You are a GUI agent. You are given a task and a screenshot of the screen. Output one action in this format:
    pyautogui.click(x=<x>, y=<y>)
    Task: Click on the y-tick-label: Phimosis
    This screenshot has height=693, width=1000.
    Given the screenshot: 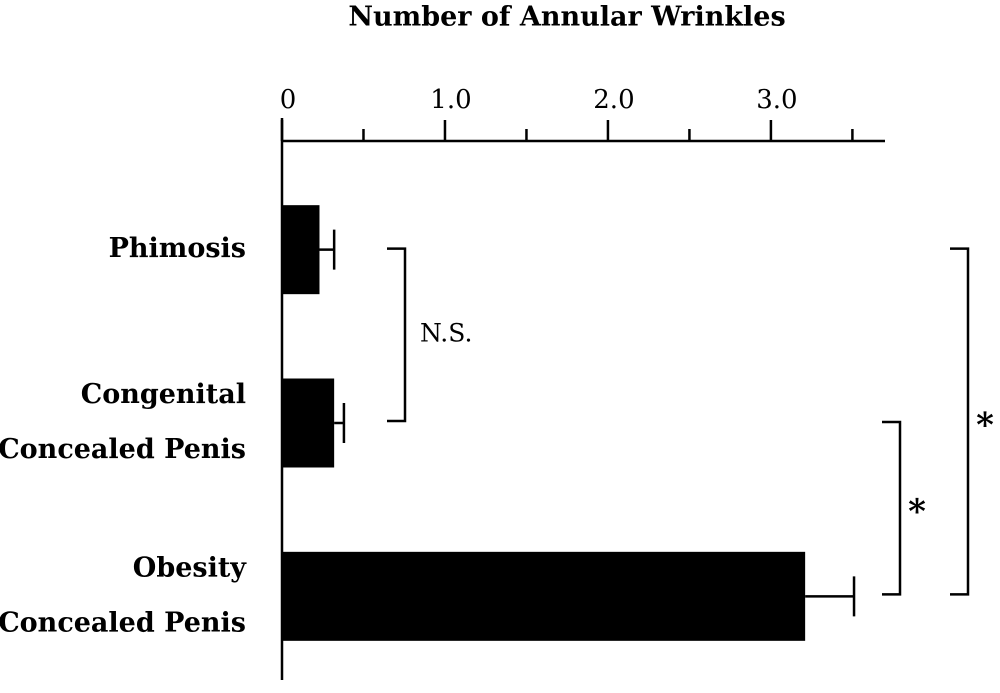 What is the action you would take?
    pyautogui.click(x=177, y=248)
    